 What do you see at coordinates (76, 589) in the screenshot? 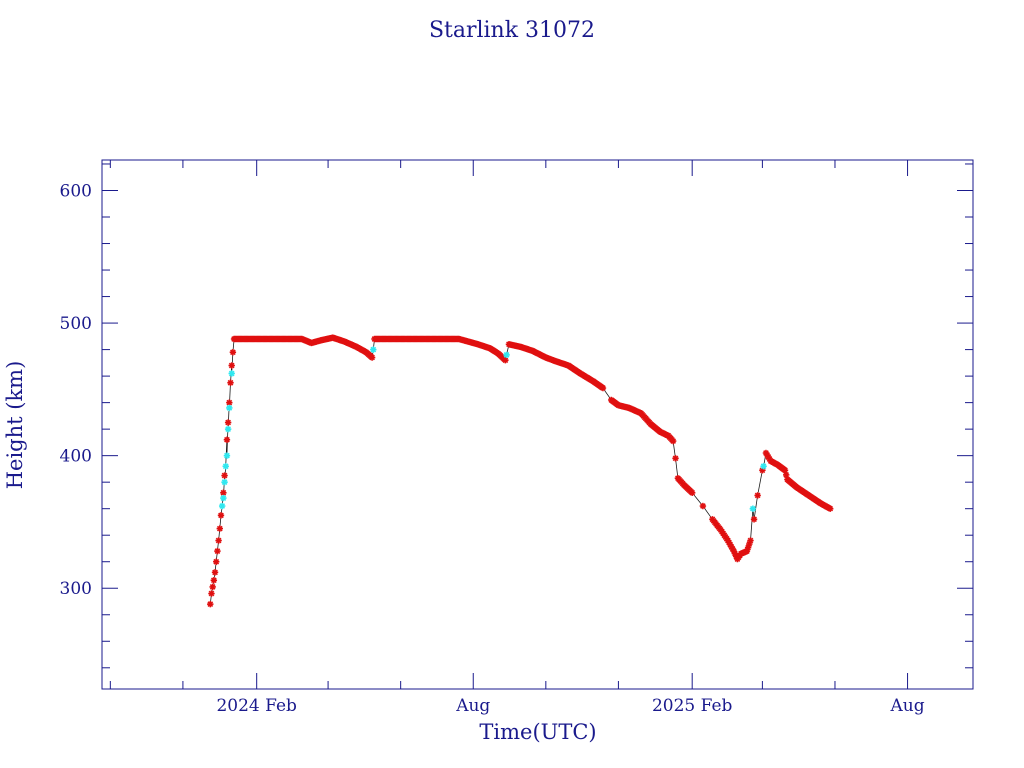
I see `y-tick-label: 300` at bounding box center [76, 589].